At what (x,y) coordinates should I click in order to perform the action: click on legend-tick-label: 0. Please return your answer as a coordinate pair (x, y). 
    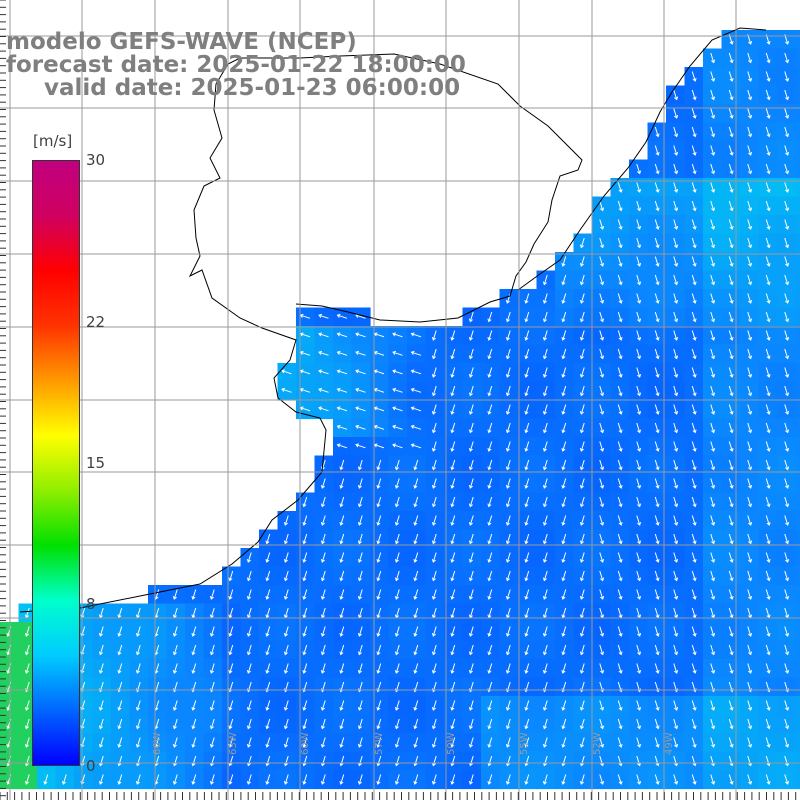
    Looking at the image, I should click on (91, 766).